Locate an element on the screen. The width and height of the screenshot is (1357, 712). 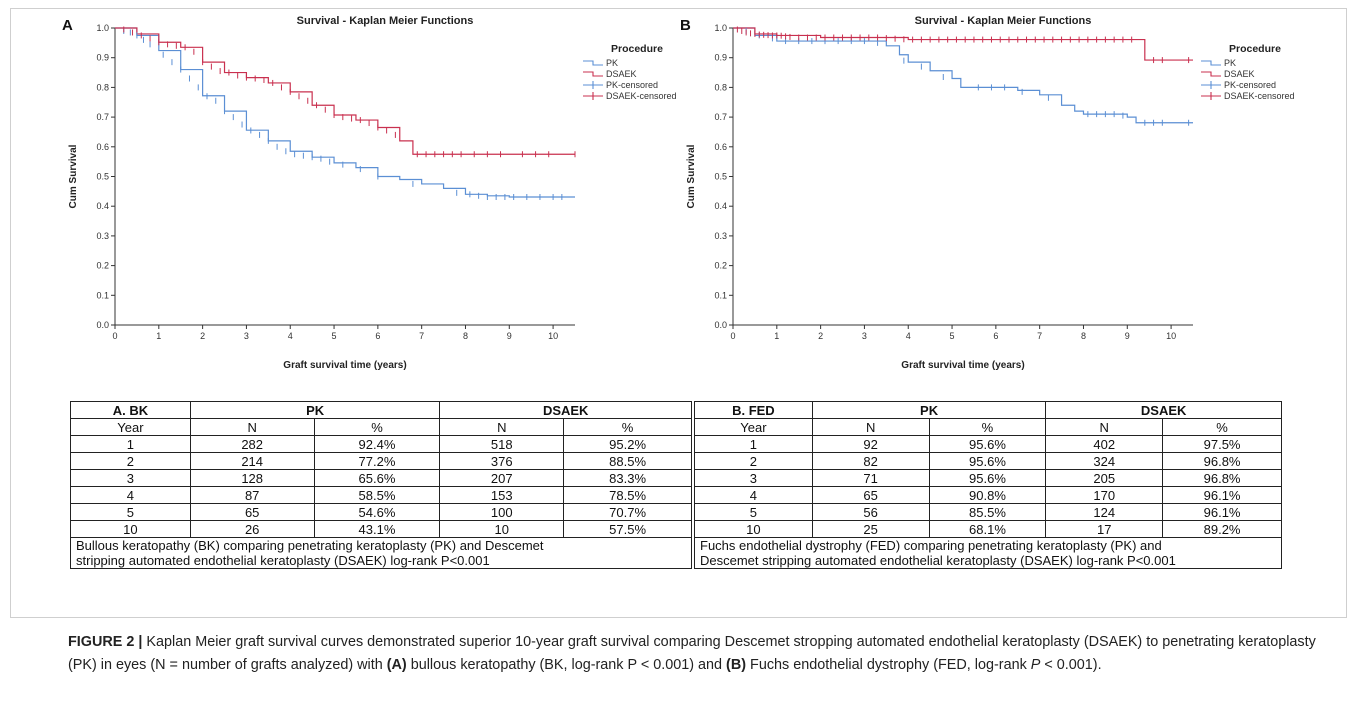
table-row: 10 26 43.1% 10 57.5% is located at coordinates (381, 529).